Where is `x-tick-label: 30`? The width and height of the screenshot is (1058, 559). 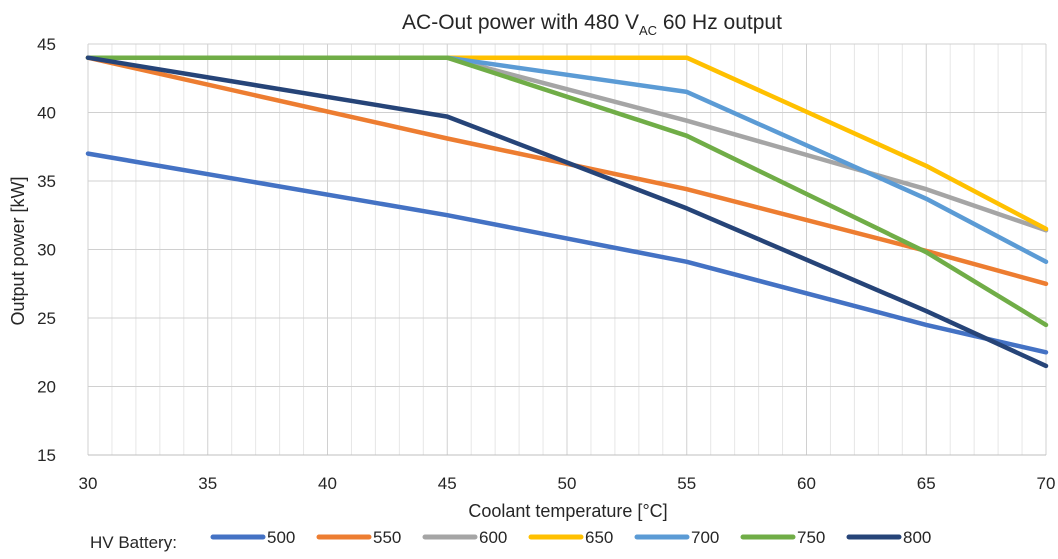
x-tick-label: 30 is located at coordinates (88, 483).